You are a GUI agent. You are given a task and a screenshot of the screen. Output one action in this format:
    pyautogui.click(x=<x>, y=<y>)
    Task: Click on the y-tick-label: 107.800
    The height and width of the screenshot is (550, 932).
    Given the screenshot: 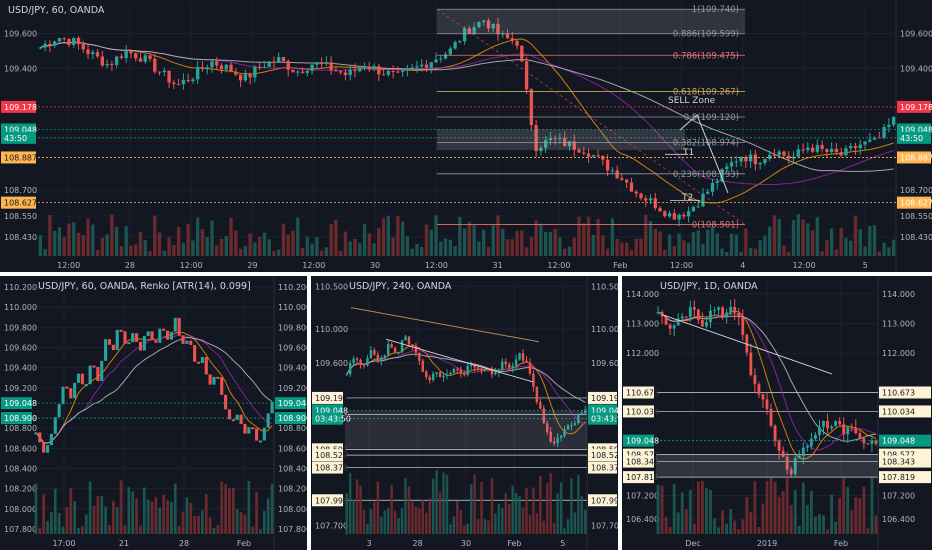 What is the action you would take?
    pyautogui.click(x=292, y=529)
    